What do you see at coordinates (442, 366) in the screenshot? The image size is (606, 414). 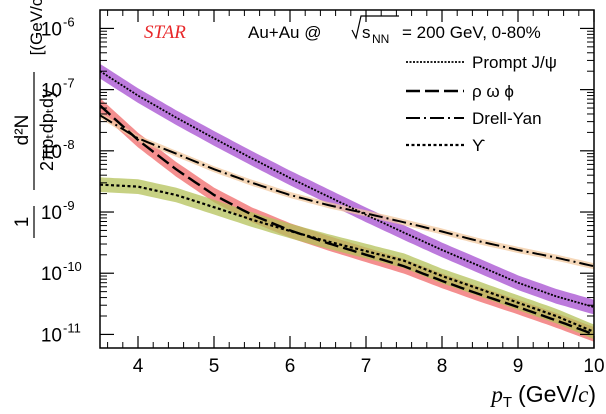 I see `x-tick-label: 8` at bounding box center [442, 366].